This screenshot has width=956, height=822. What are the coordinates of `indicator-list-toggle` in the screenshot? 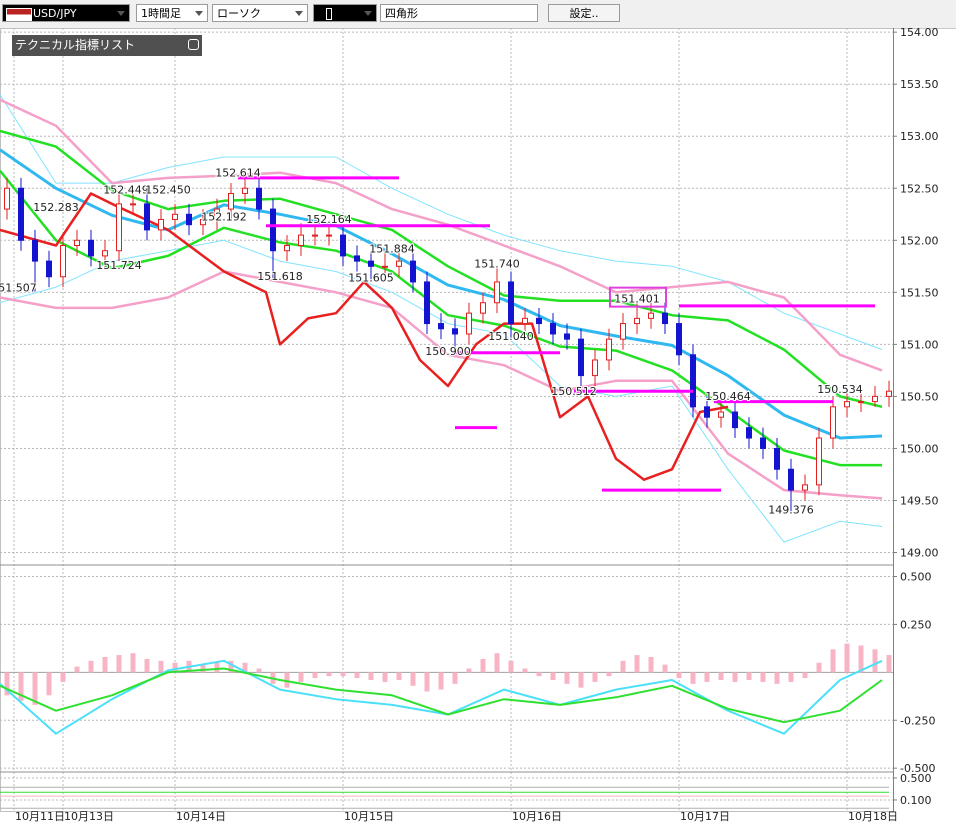 It's located at (193, 44).